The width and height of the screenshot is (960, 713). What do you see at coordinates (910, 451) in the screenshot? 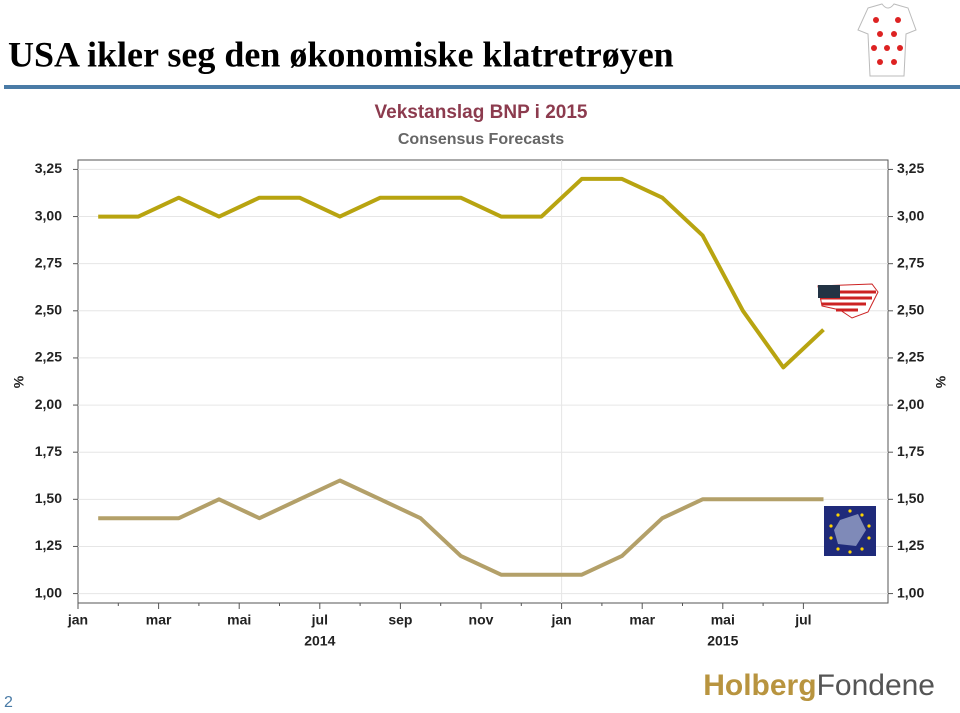
I see `y2-tick-label: 1,75` at bounding box center [910, 451].